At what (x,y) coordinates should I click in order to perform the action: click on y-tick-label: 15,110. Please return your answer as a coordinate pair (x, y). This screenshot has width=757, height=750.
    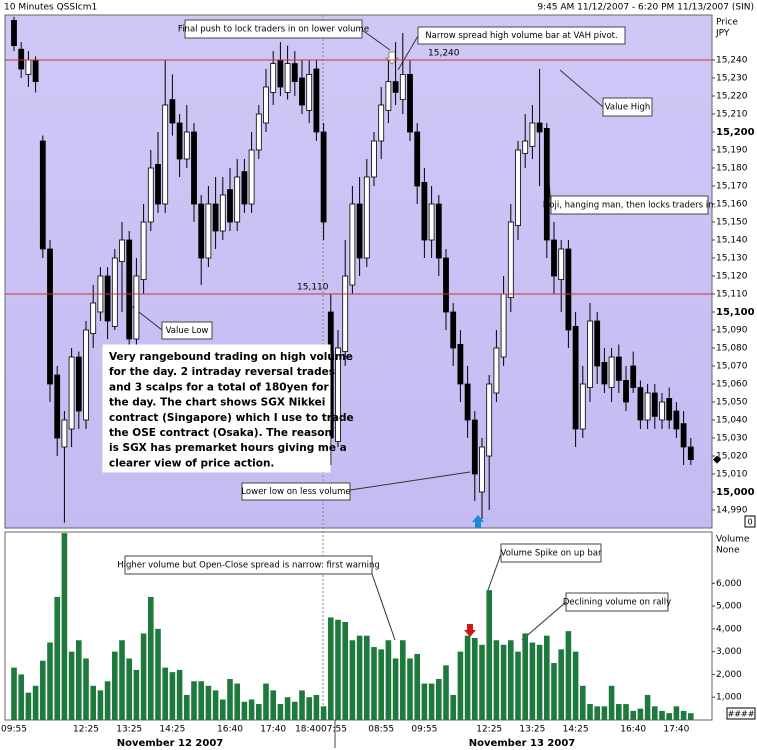
    Looking at the image, I should click on (732, 295).